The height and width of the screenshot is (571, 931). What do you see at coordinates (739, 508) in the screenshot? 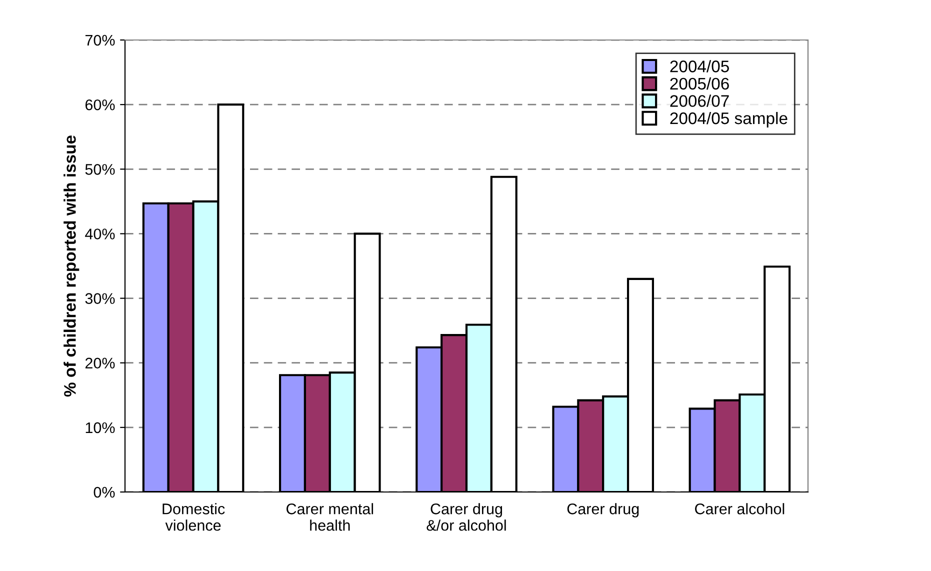
I see `x-tick-label: Carer alcohol` at bounding box center [739, 508].